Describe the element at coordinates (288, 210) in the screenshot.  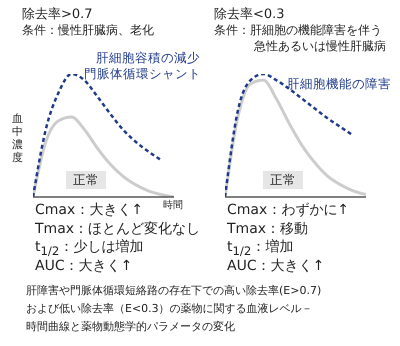
I see `text: Cmax：わずかに↑` at that location.